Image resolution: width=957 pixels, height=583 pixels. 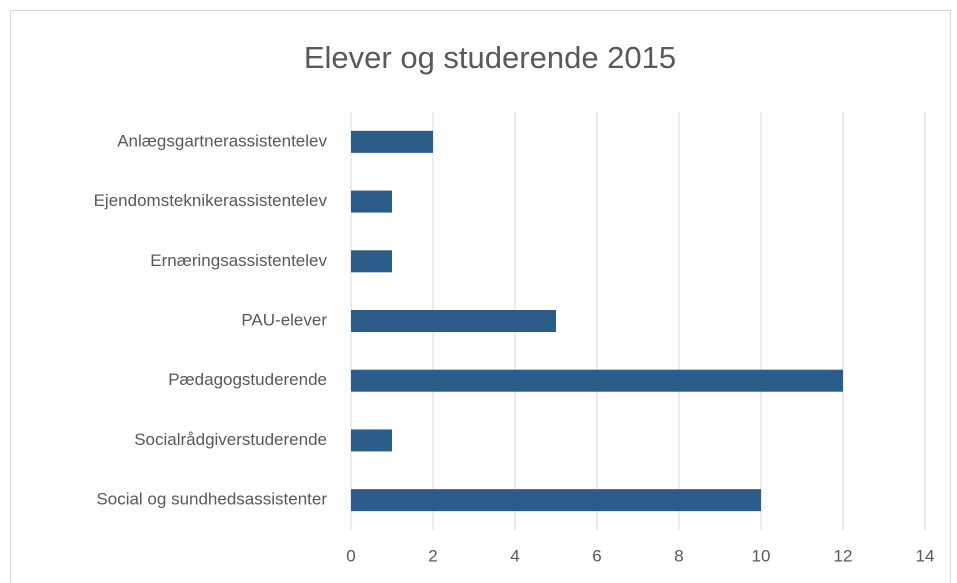 I want to click on x-tick-label: 0, so click(x=350, y=555).